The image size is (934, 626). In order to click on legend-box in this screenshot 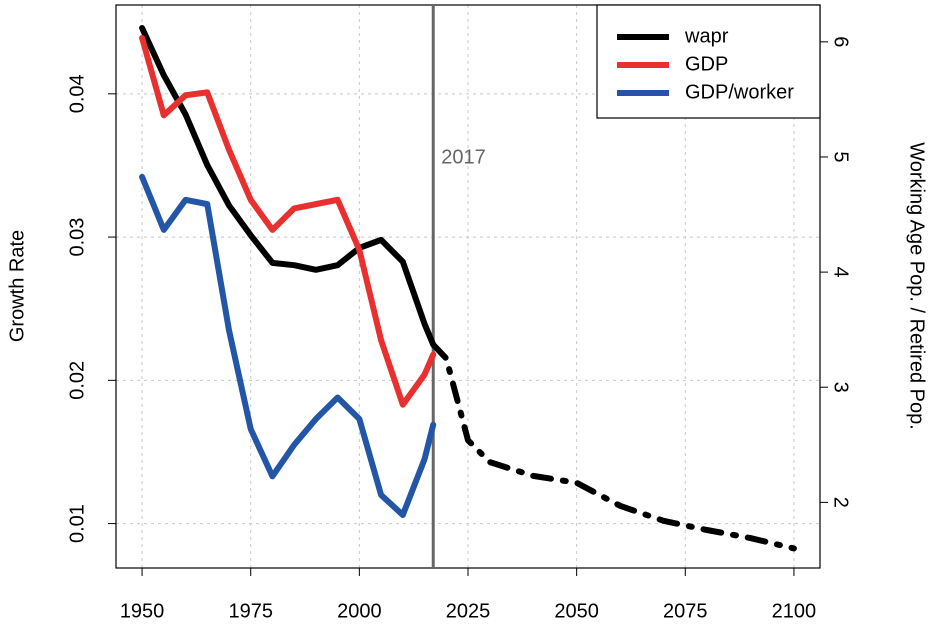, I will do `click(708, 61)`.